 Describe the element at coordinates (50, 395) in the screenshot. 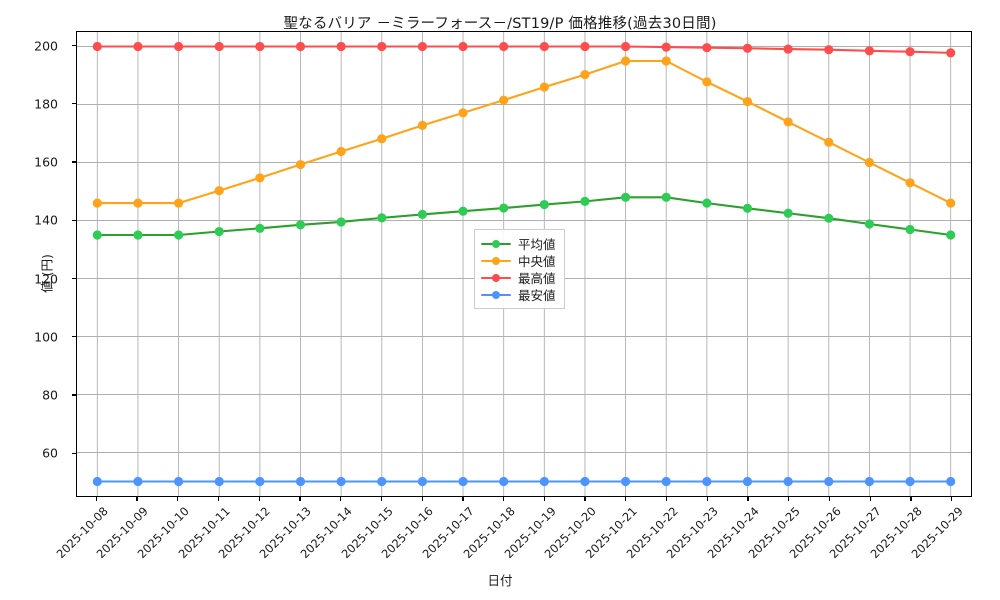

I see `y-tick-label: 80` at that location.